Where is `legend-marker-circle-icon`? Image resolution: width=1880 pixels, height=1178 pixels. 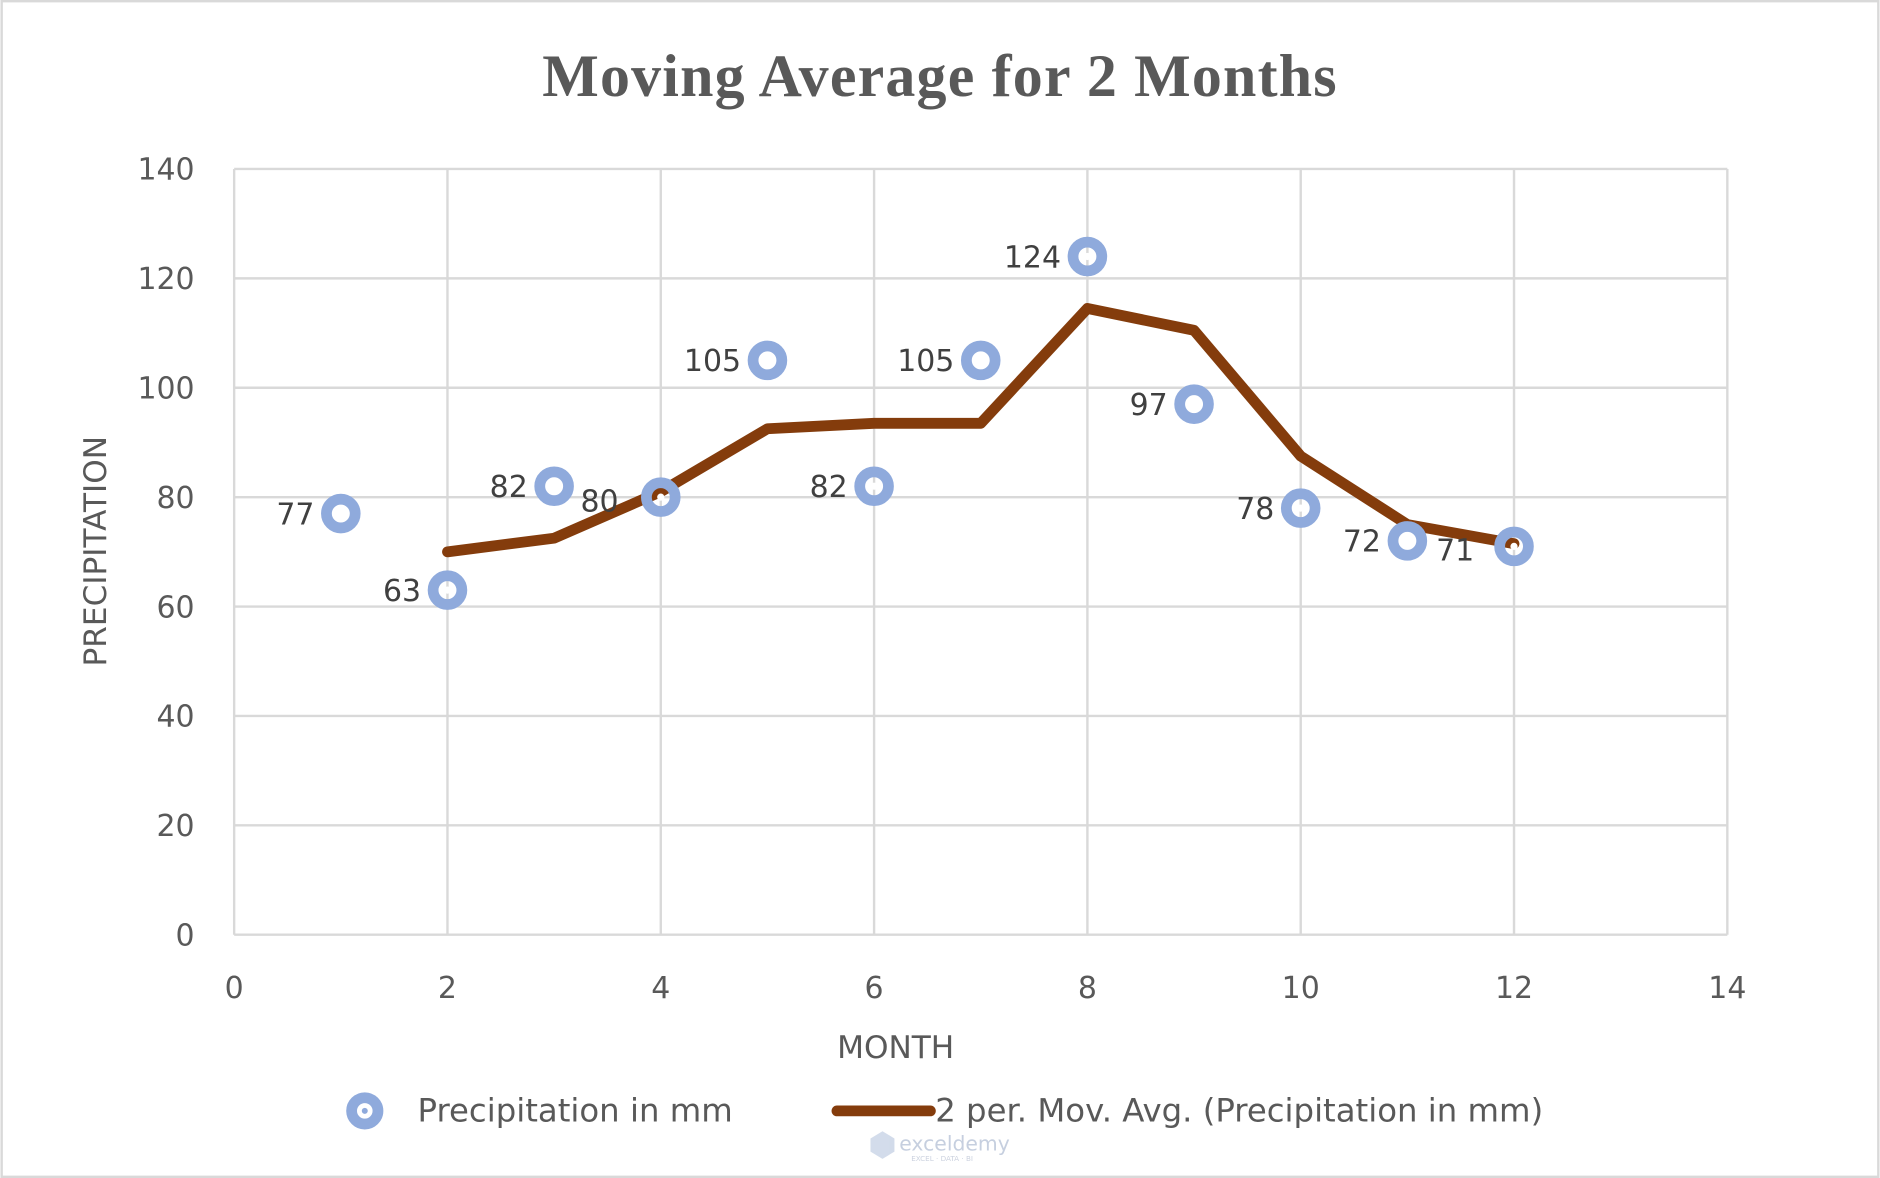 legend-marker-circle-icon is located at coordinates (365, 1111).